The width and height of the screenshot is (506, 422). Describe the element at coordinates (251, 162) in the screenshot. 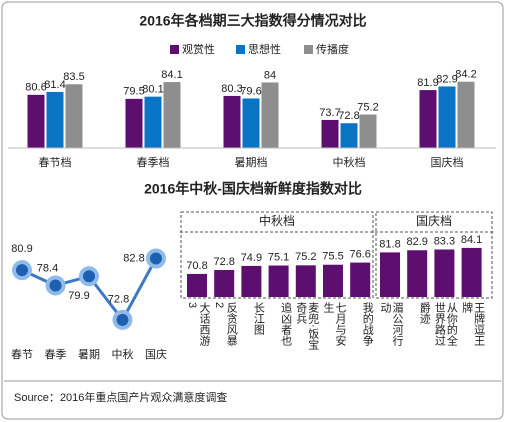

I see `x-tick-label: 暑期档` at that location.